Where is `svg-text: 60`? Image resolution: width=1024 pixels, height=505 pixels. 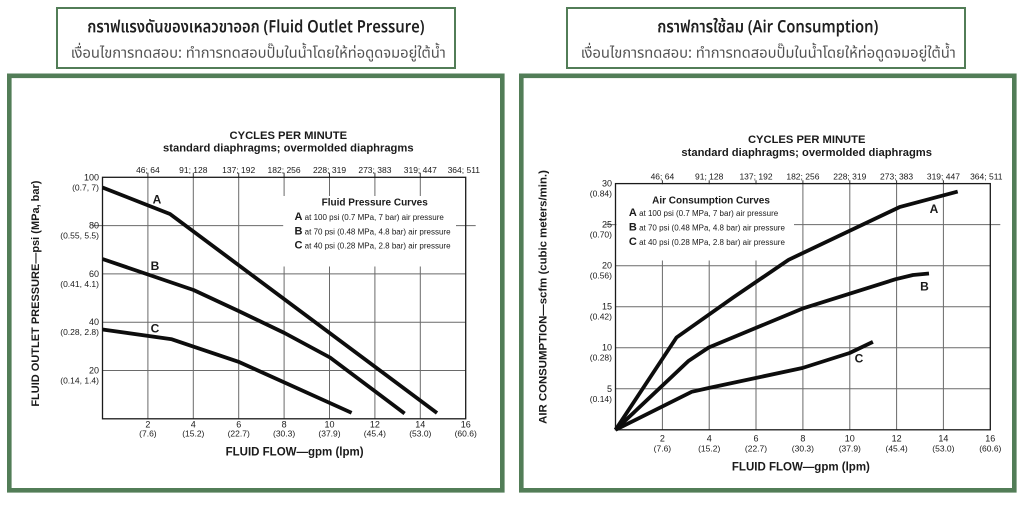
svg-text: 60 is located at coordinates (94, 274).